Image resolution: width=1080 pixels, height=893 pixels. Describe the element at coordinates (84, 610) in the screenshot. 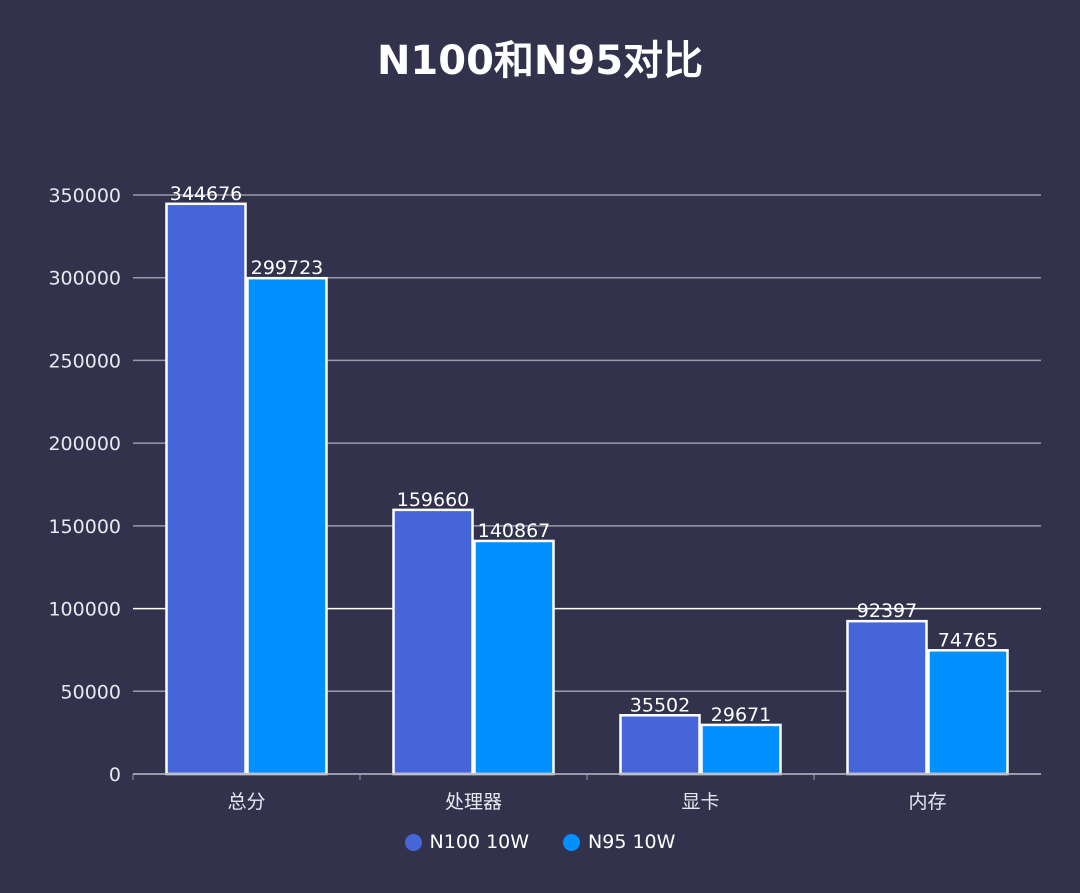

I see `y-tick-label: 100000` at that location.